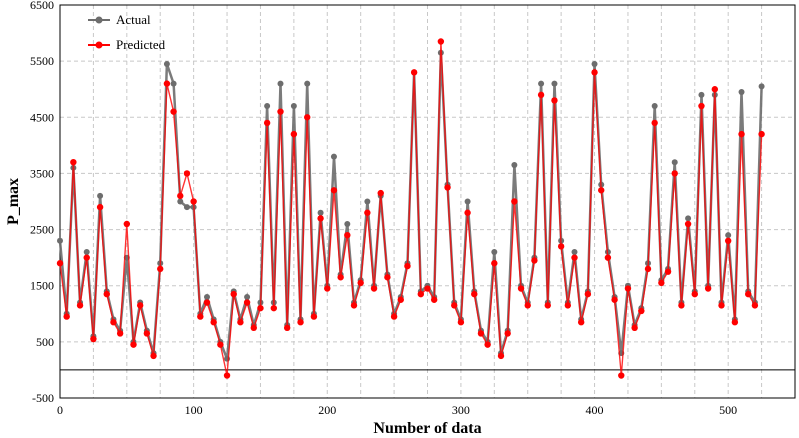  I want to click on x-tick-label: 300, so click(461, 410).